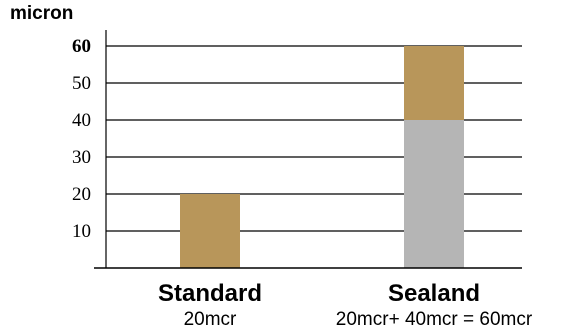 Image resolution: width=571 pixels, height=333 pixels. What do you see at coordinates (81, 157) in the screenshot?
I see `y-tick-label-30: 30` at bounding box center [81, 157].